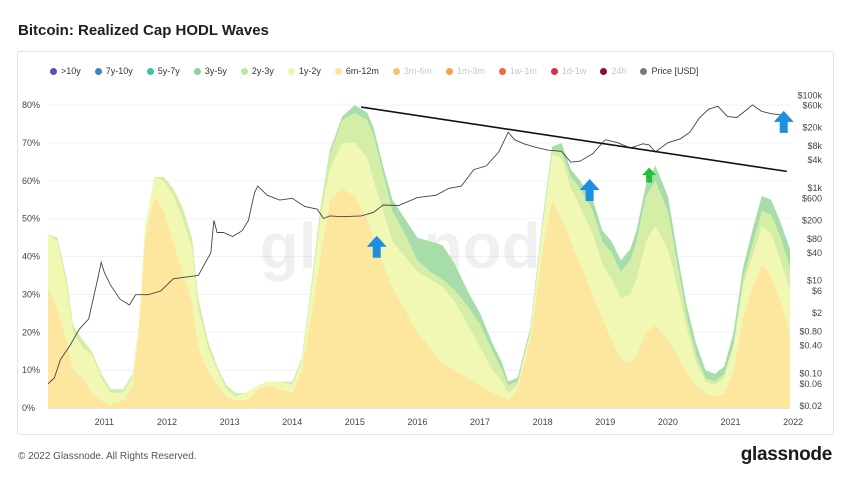  I want to click on y-right-tick-label: $600, so click(812, 198).